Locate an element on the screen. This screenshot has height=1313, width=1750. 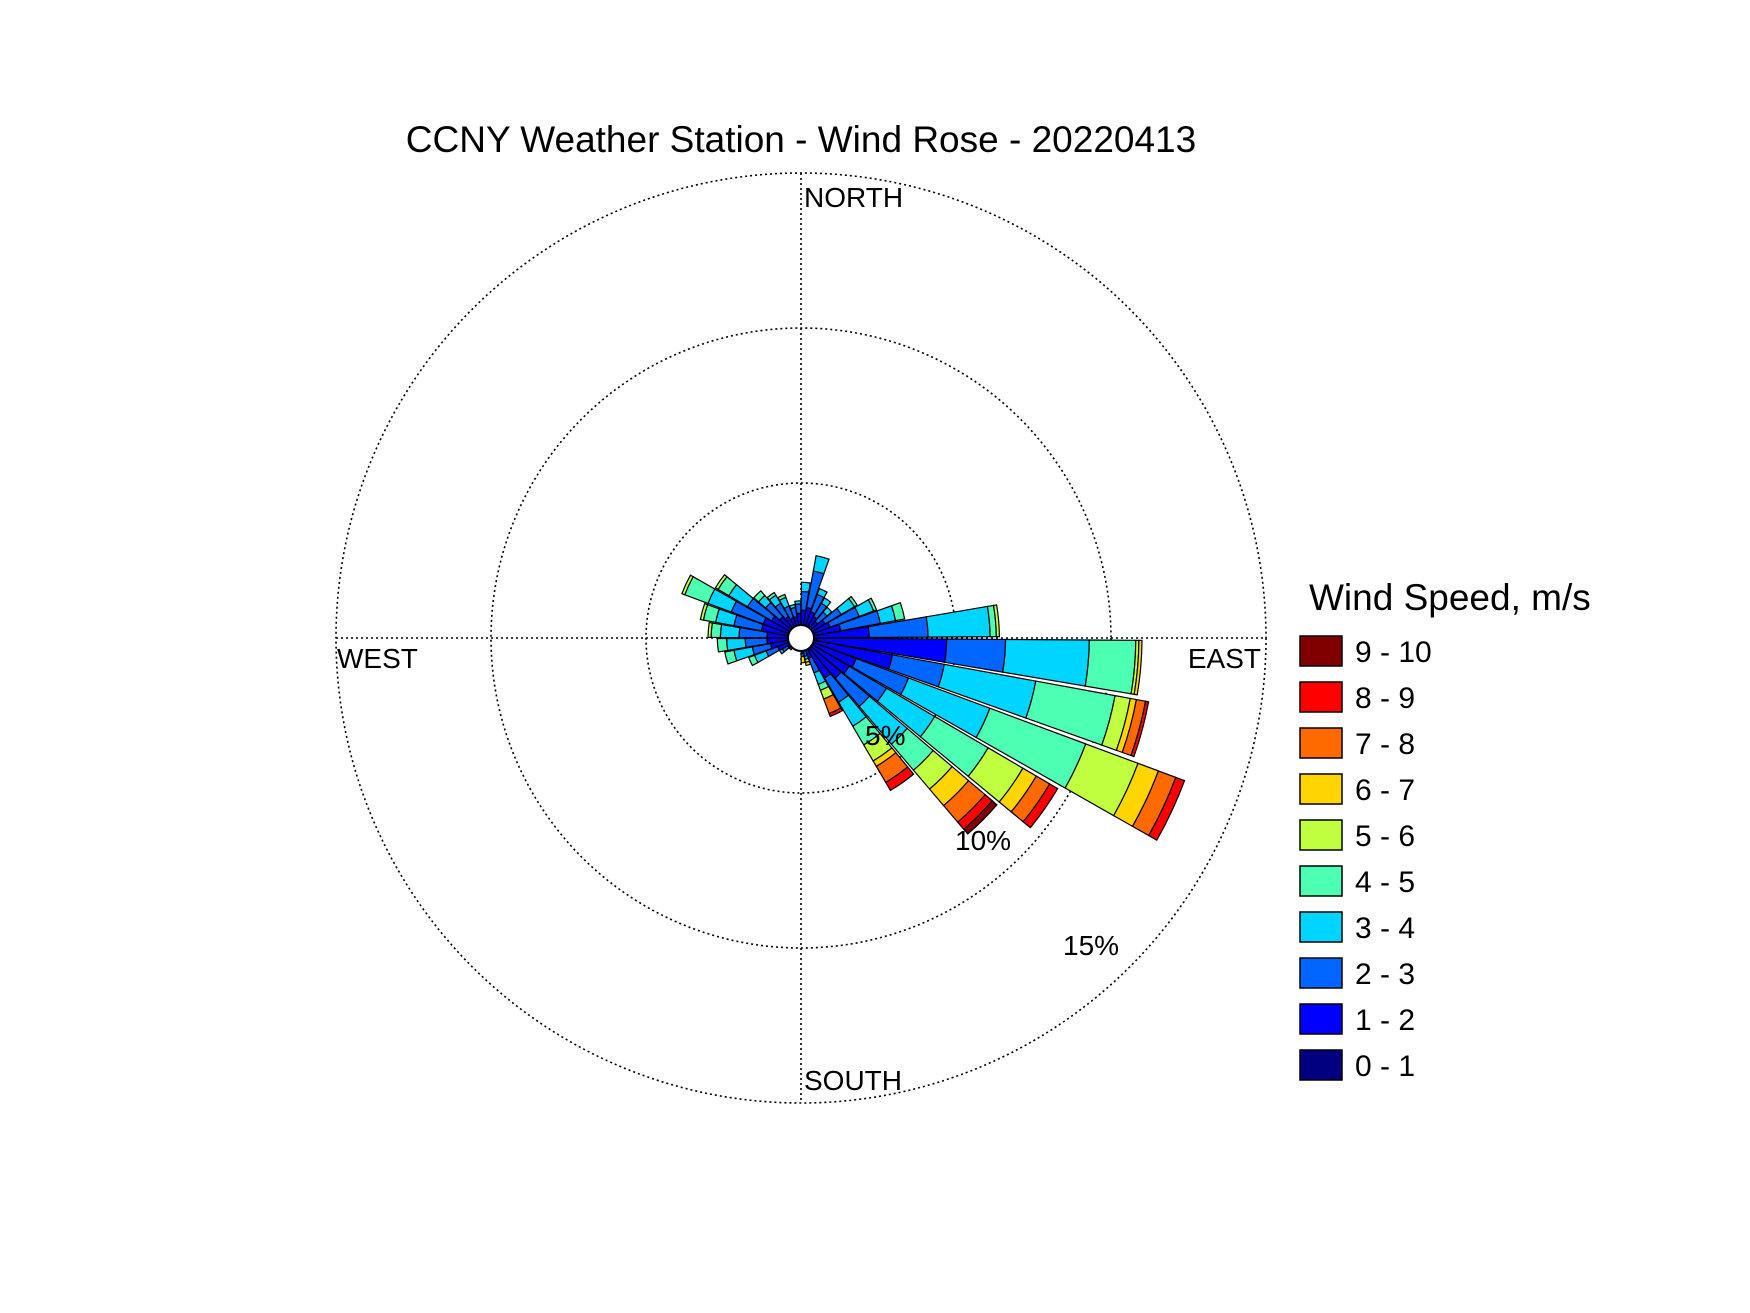
ring-label-15: 15% is located at coordinates (1091, 945).